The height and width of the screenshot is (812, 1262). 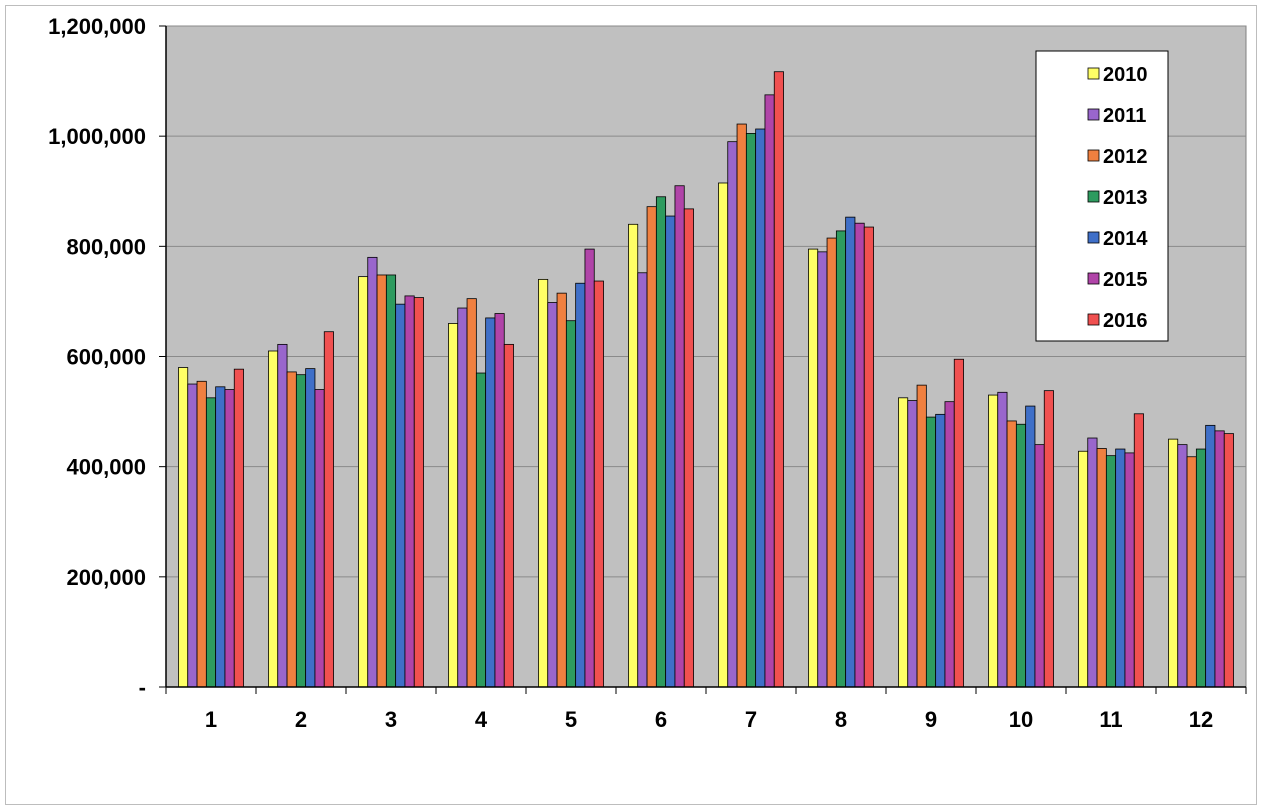 I want to click on x-tick-label: 7, so click(x=751, y=719).